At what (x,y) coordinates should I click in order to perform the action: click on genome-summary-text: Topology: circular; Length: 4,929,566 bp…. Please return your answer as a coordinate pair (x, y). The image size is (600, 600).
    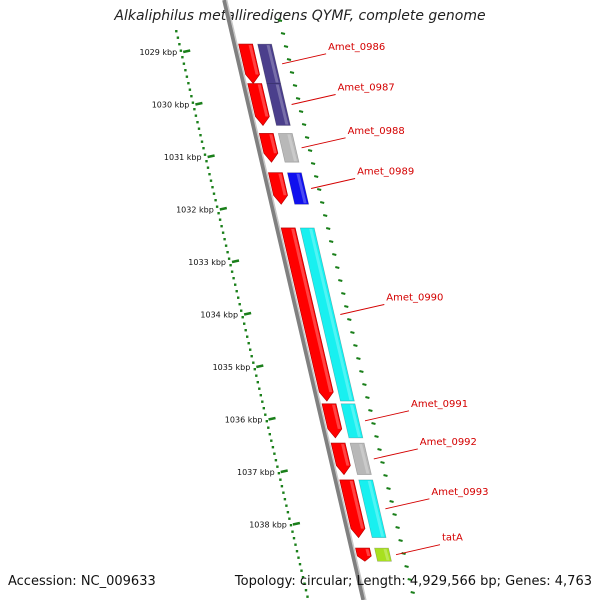
    Looking at the image, I should click on (413, 581).